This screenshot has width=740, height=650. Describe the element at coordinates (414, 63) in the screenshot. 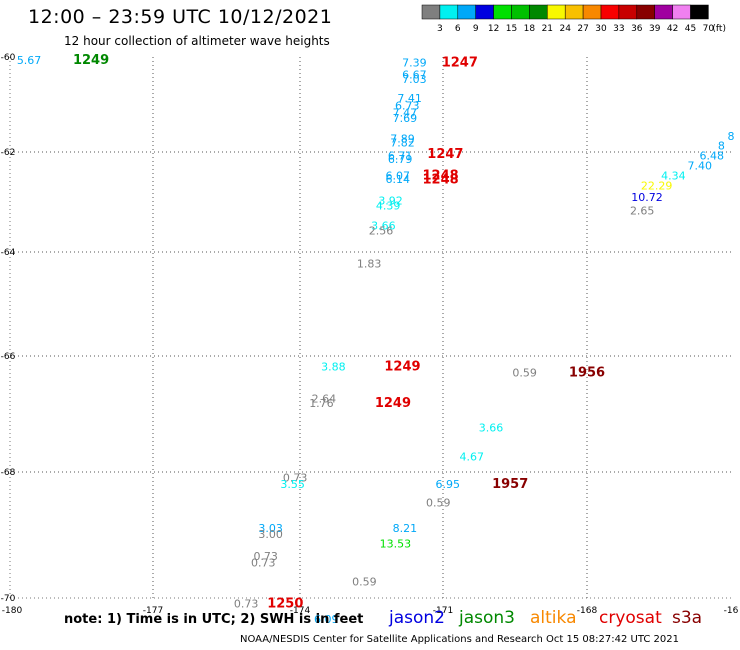

I see `wave-height-label: 7.39` at that location.